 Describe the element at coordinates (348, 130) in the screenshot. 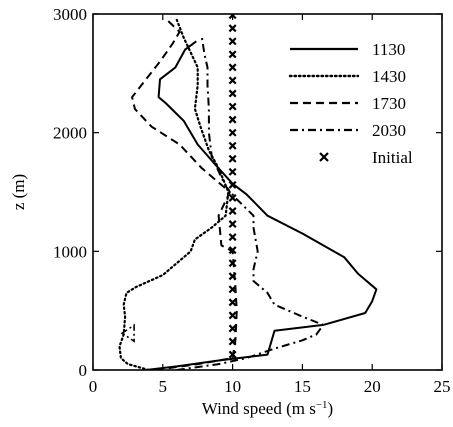

I see `legend-item: 2030` at that location.